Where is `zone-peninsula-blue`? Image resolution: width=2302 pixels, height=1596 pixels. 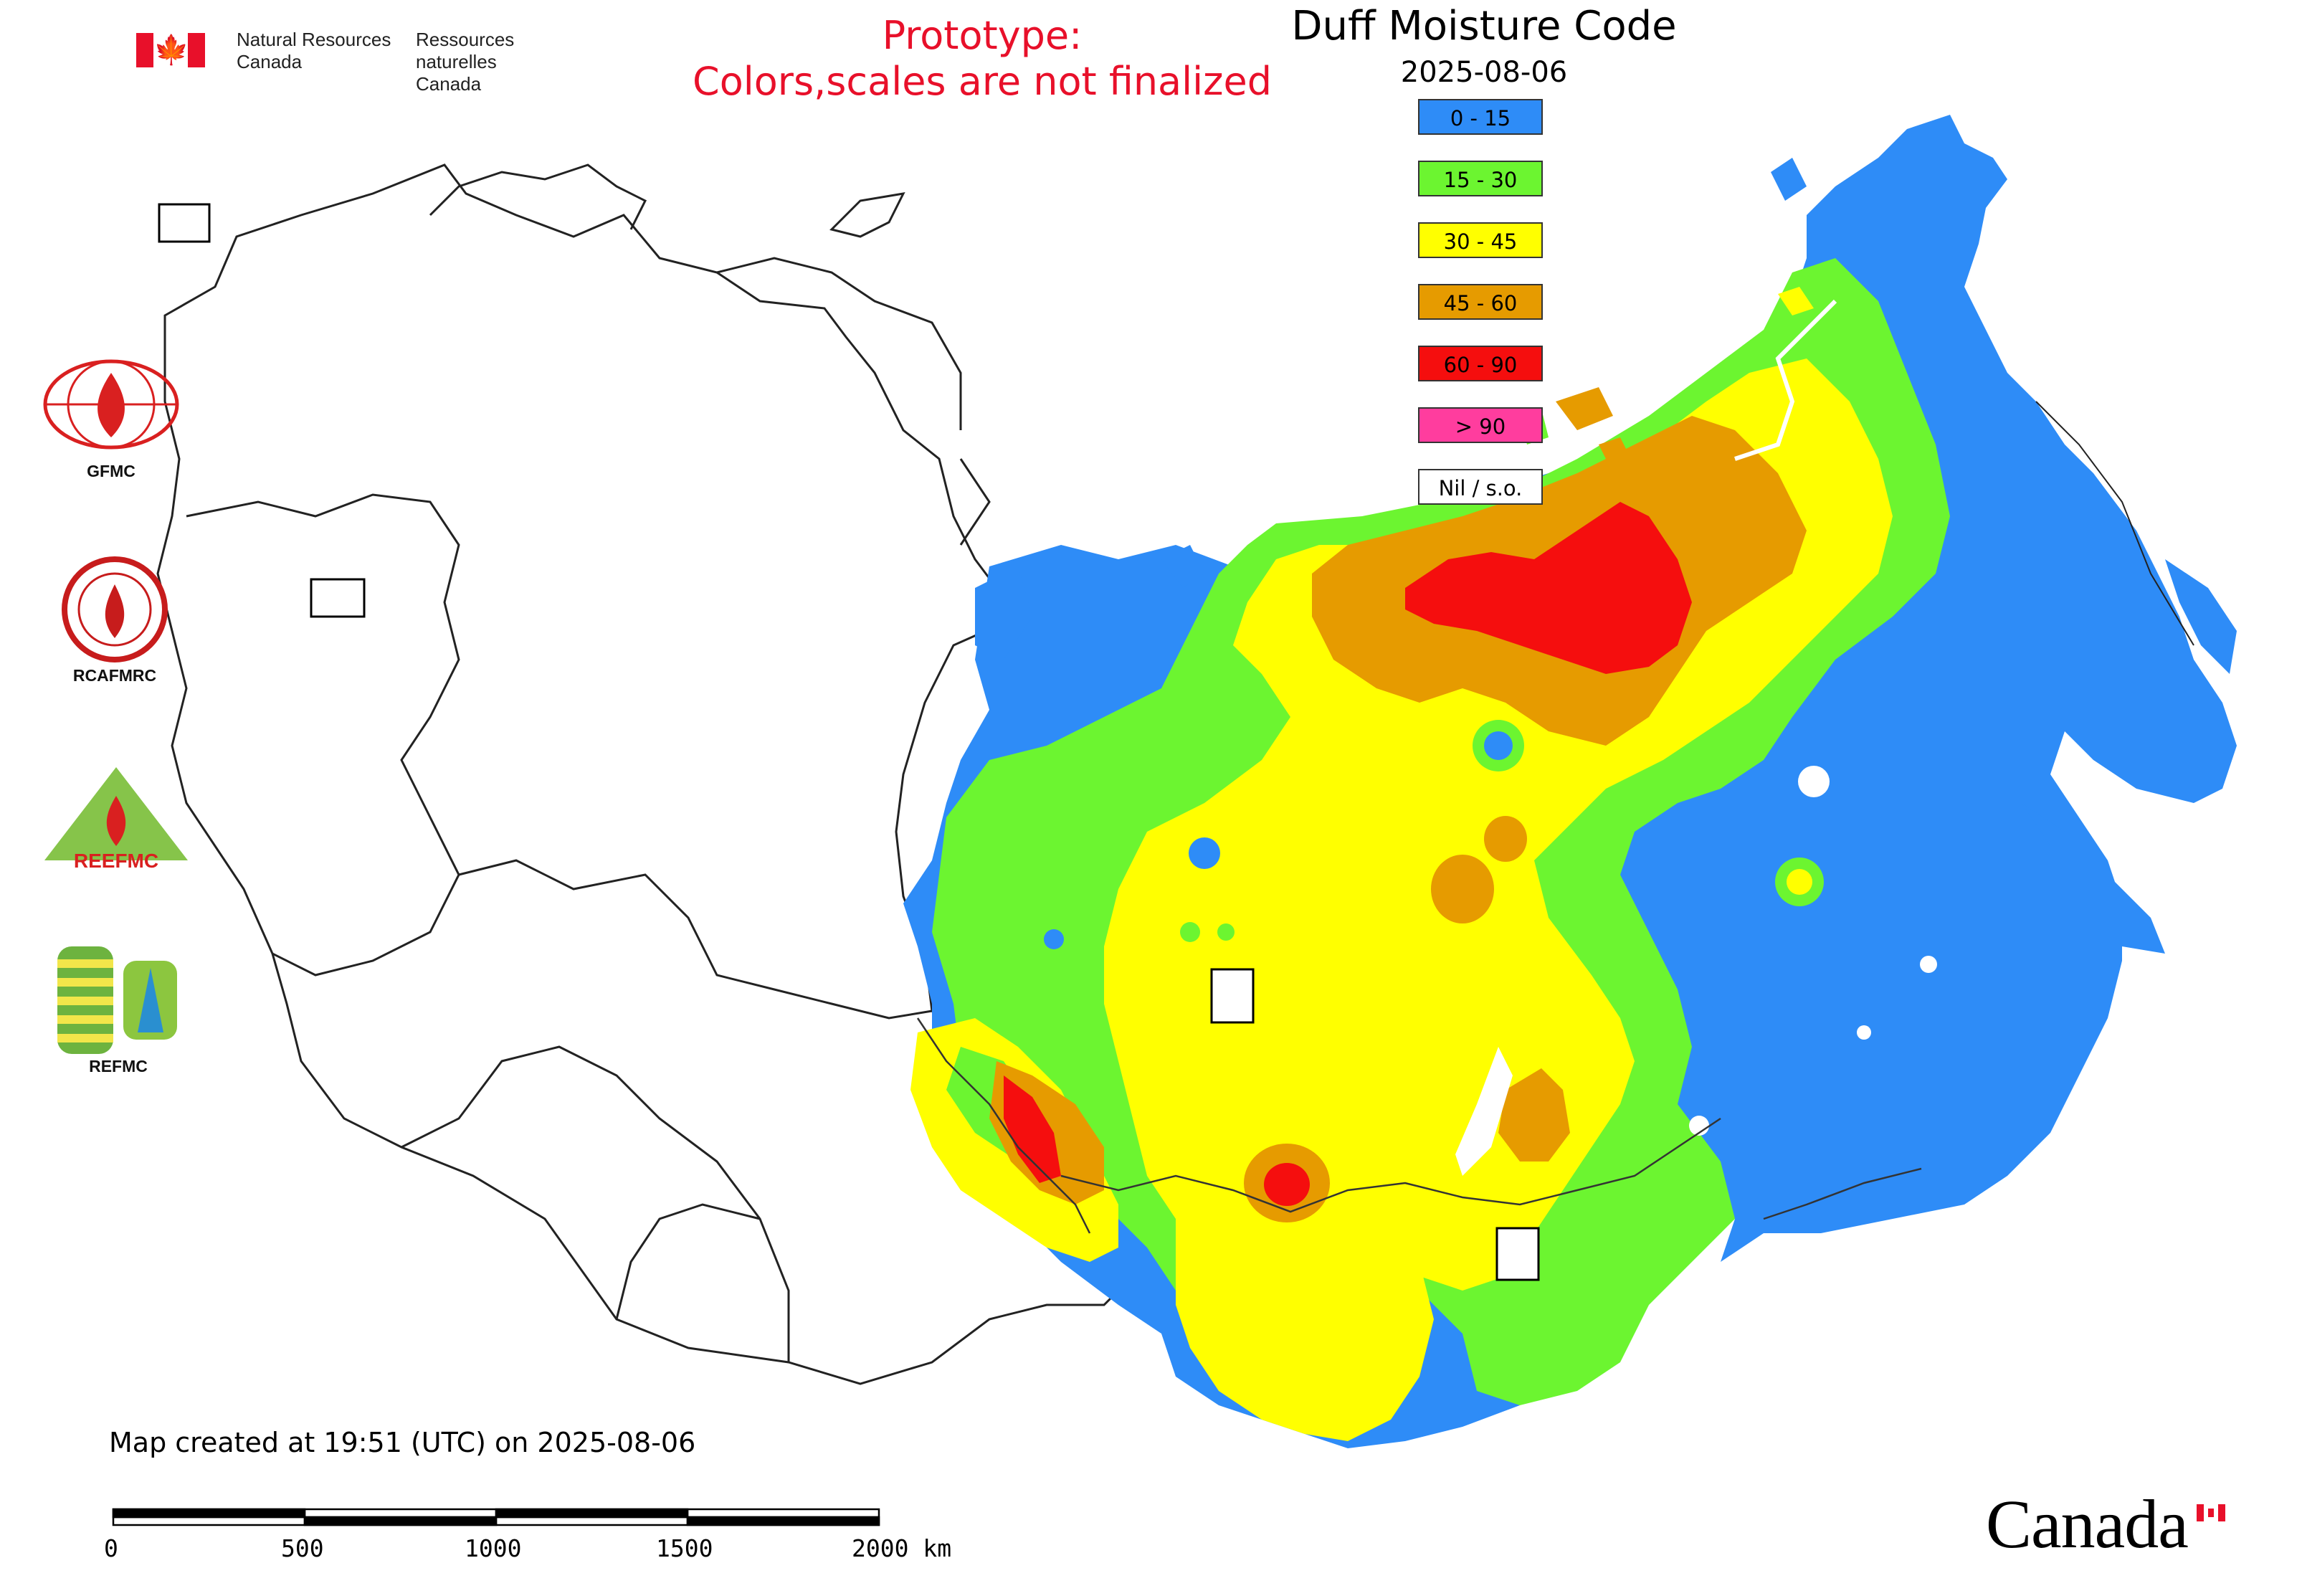 zone-peninsula-blue is located at coordinates (2201, 616).